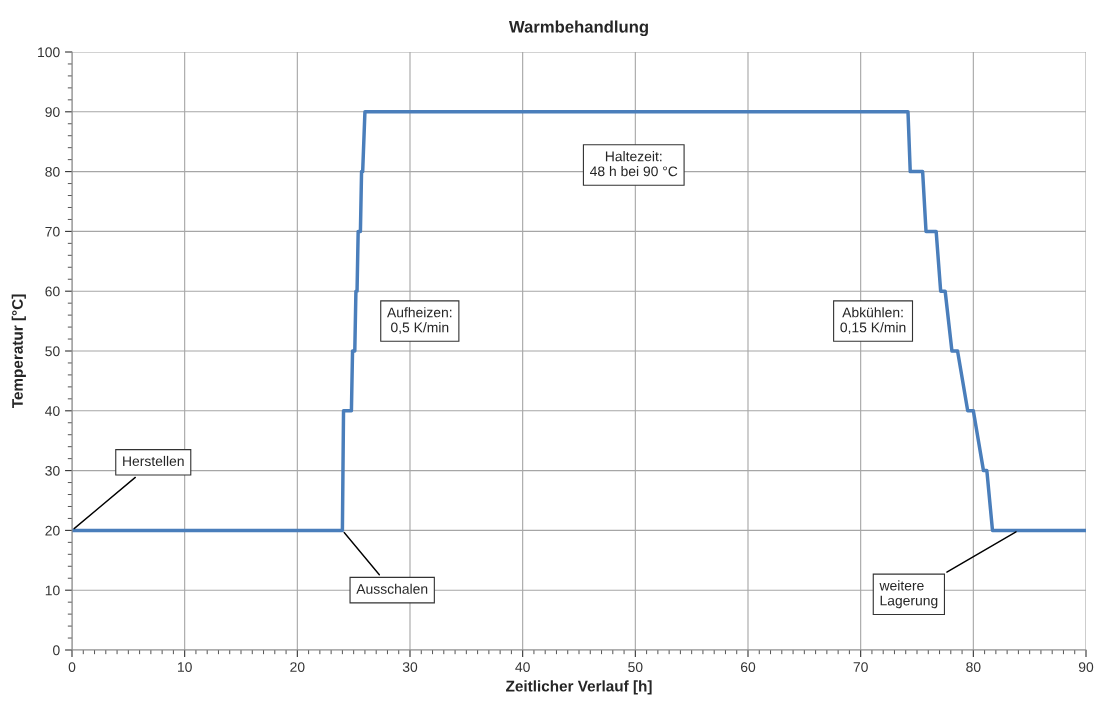  I want to click on annotation: Abkühlen: 0,15 K/min, so click(873, 320).